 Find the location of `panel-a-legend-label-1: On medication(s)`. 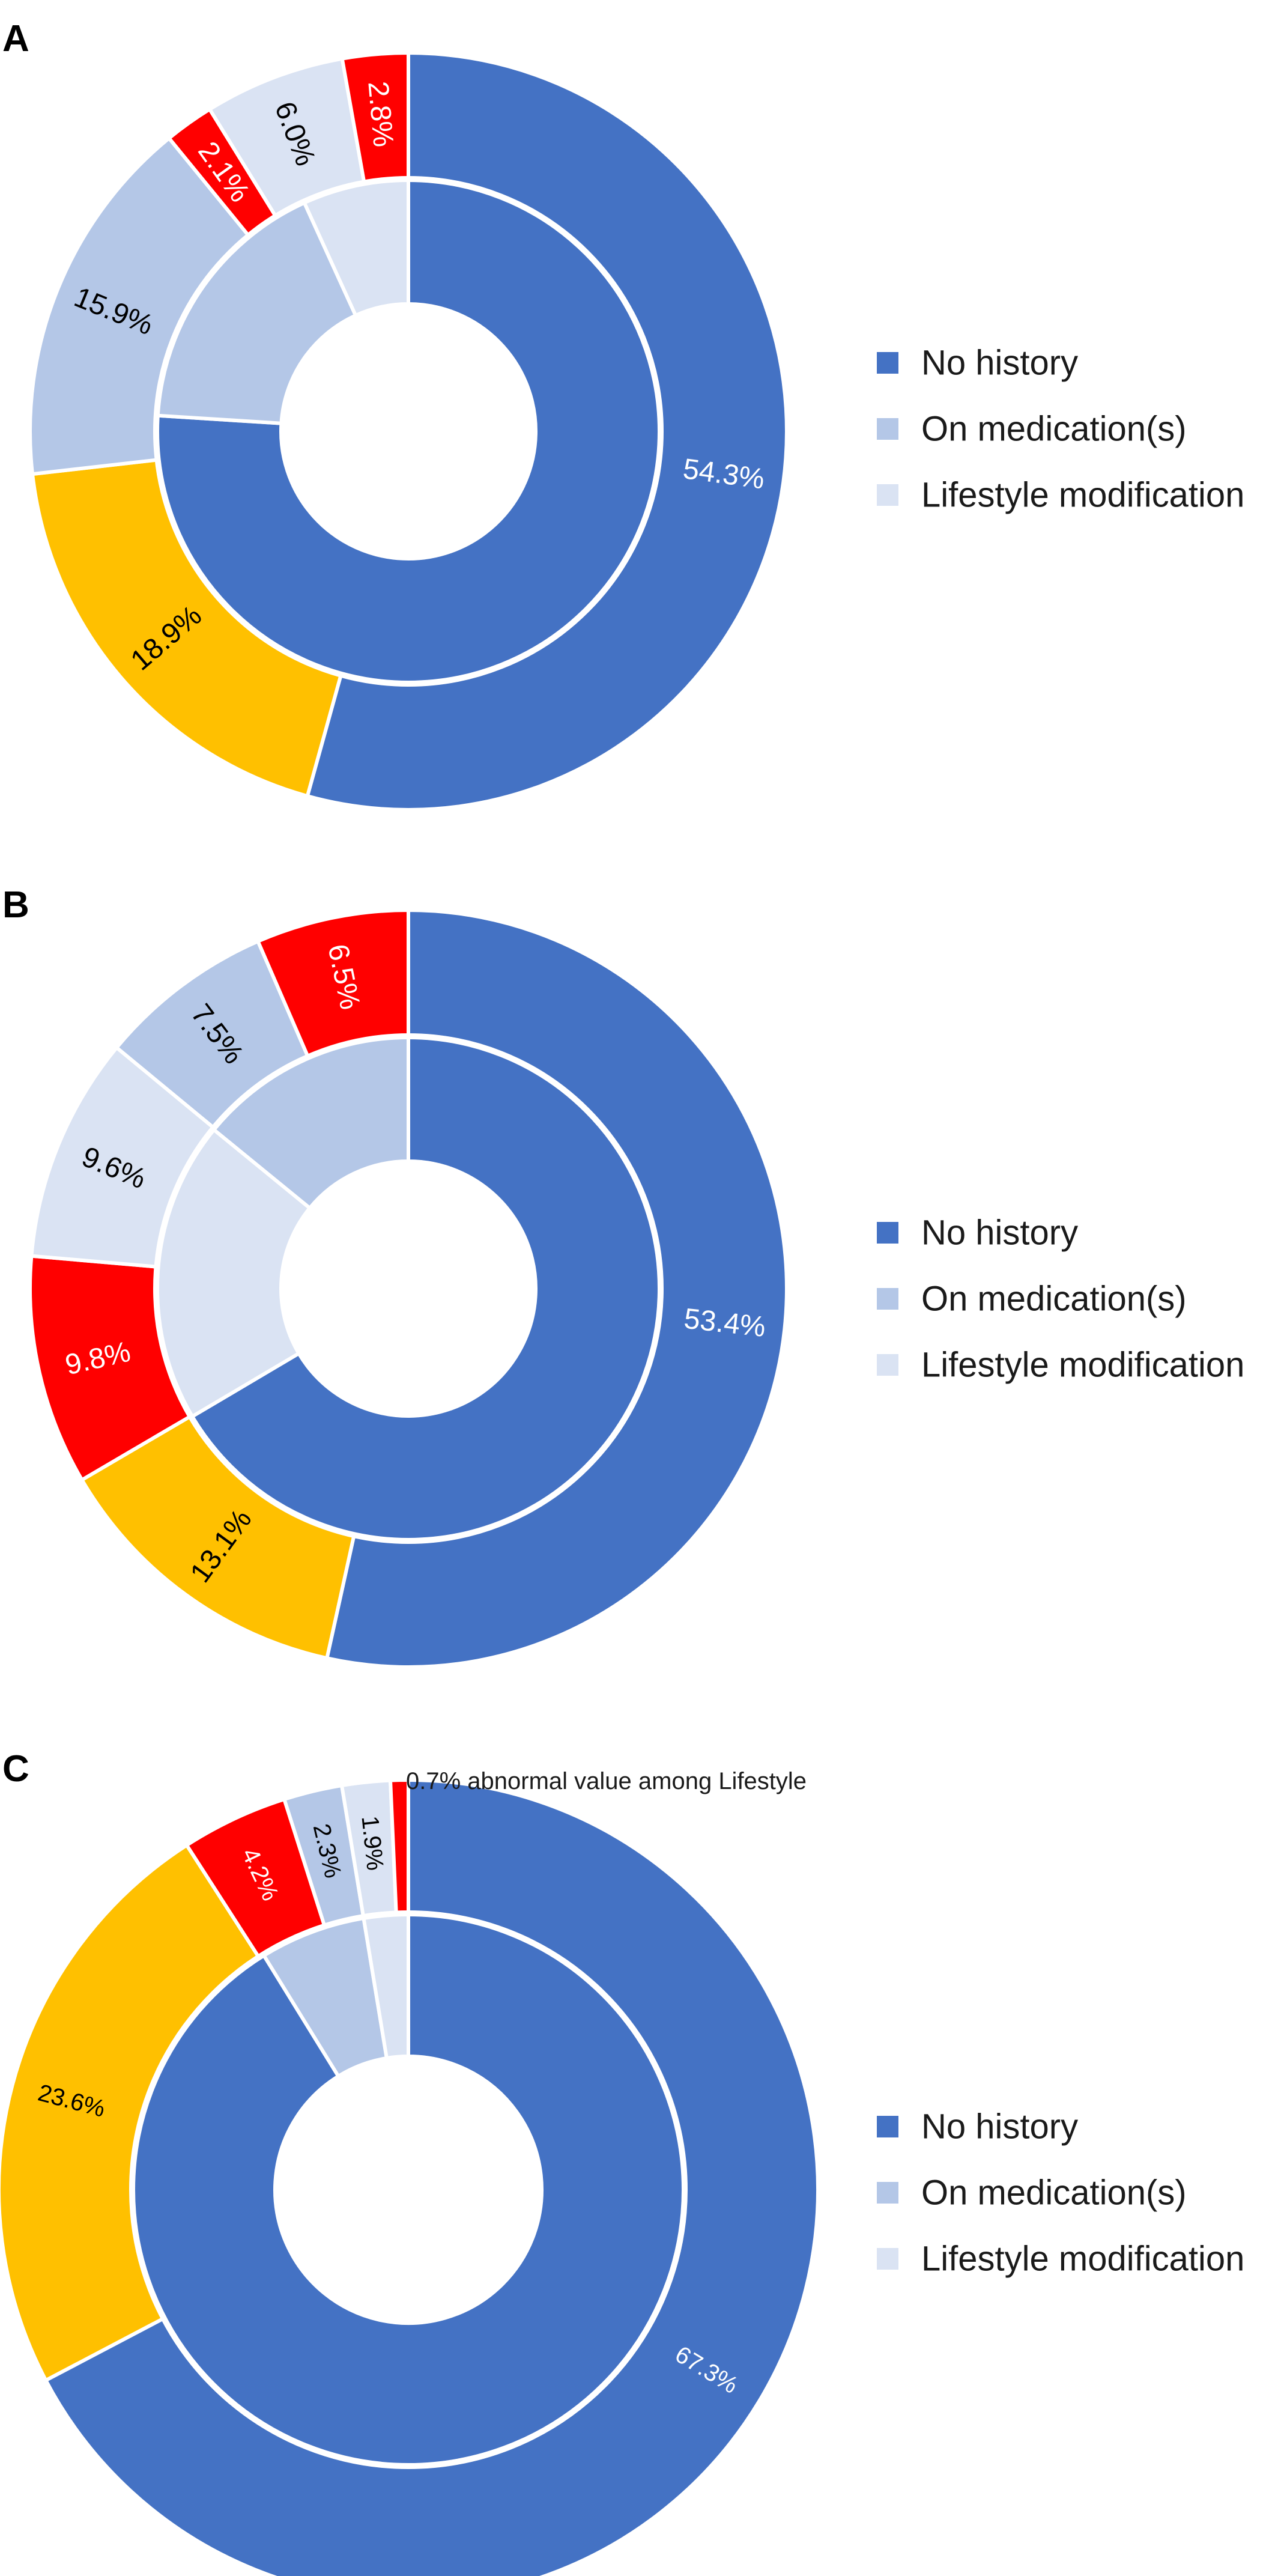

panel-a-legend-label-1: On medication(s) is located at coordinates (1054, 429).